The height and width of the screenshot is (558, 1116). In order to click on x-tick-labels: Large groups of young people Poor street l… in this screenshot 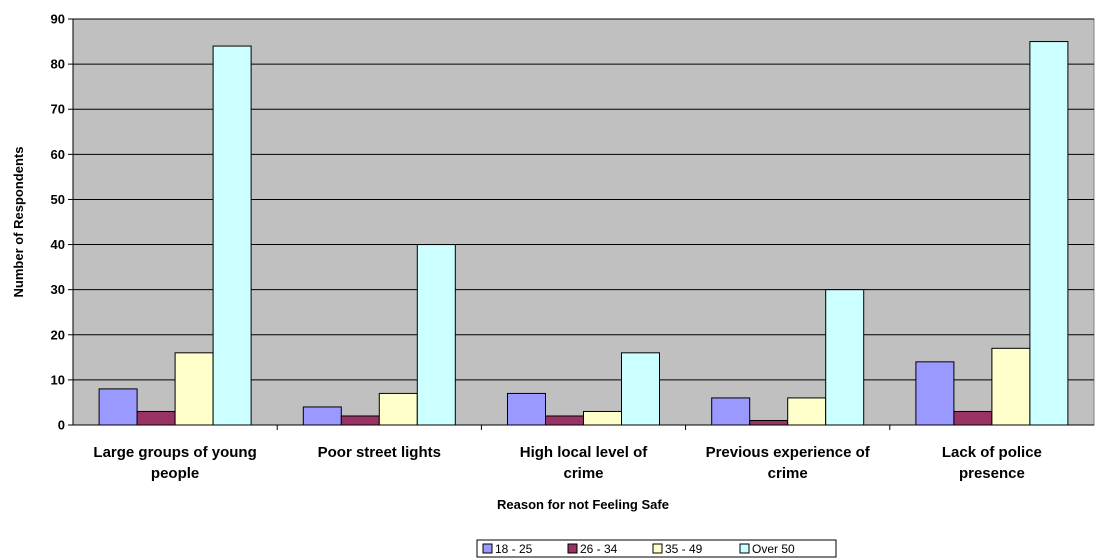, I will do `click(567, 463)`.